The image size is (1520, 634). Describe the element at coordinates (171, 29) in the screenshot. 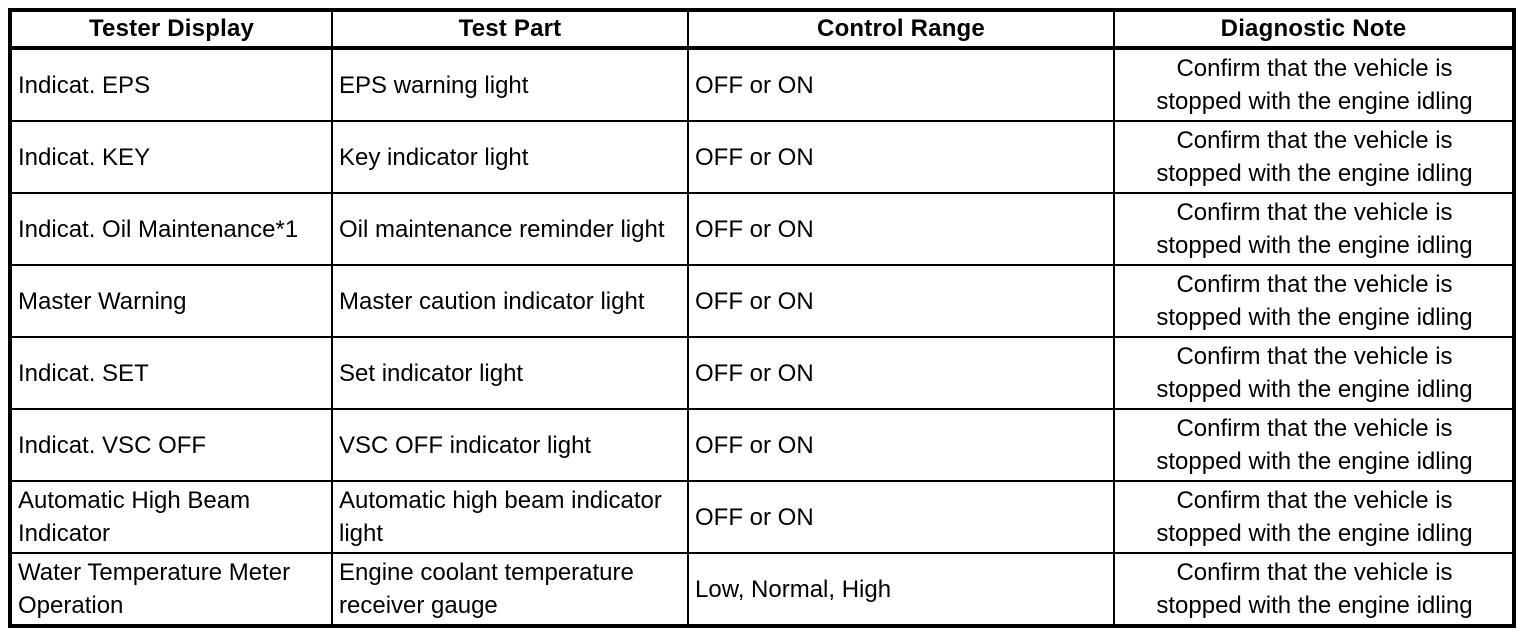

I see `column-header-tester-display: Tester Display` at that location.